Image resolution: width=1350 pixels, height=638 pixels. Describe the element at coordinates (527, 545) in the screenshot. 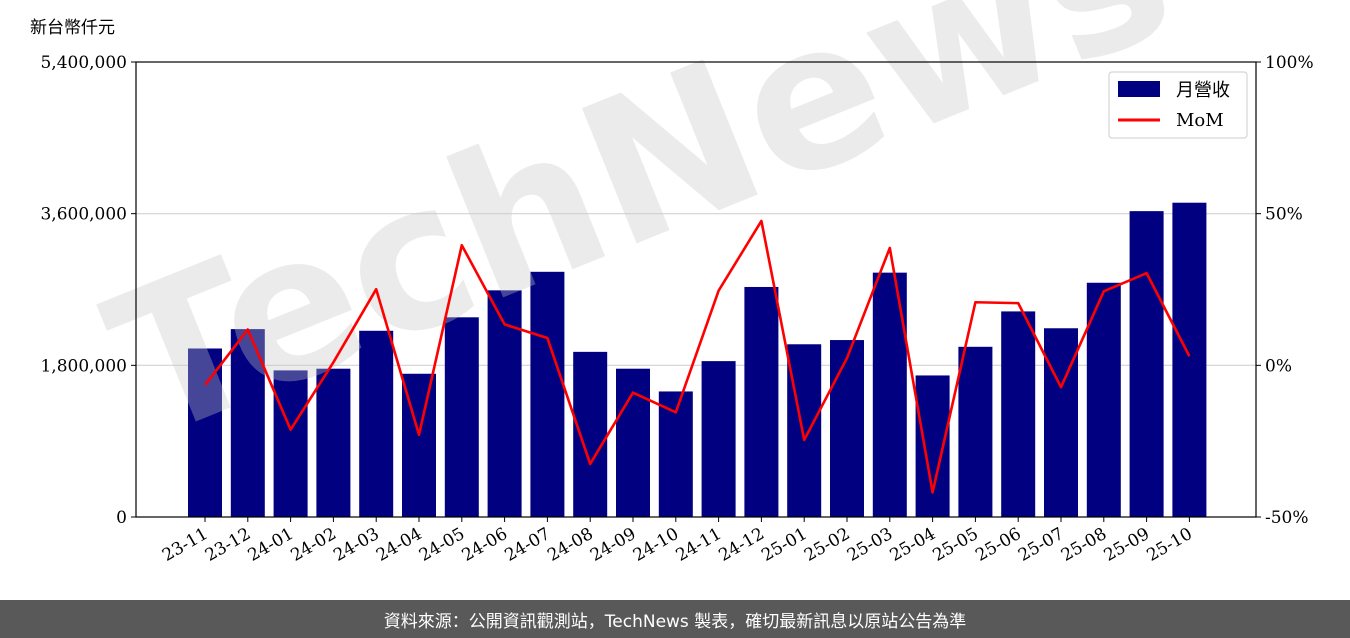

I see `x-tick-label: 24-07` at that location.